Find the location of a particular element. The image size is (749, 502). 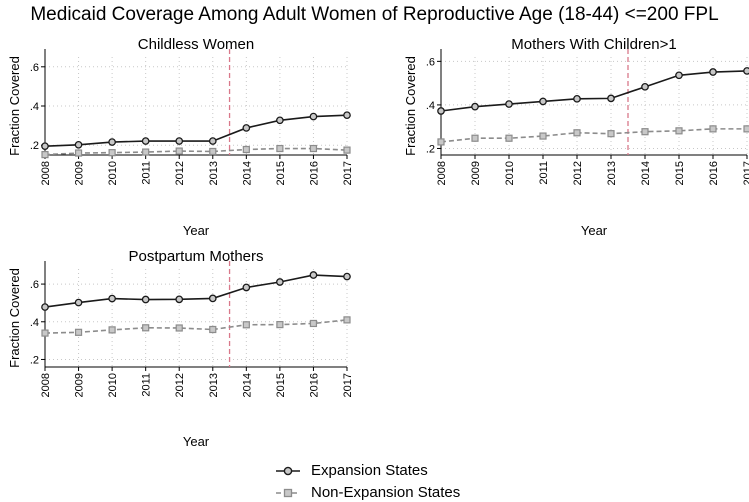

legend-non-expansion-marker-swatch is located at coordinates (288, 493).